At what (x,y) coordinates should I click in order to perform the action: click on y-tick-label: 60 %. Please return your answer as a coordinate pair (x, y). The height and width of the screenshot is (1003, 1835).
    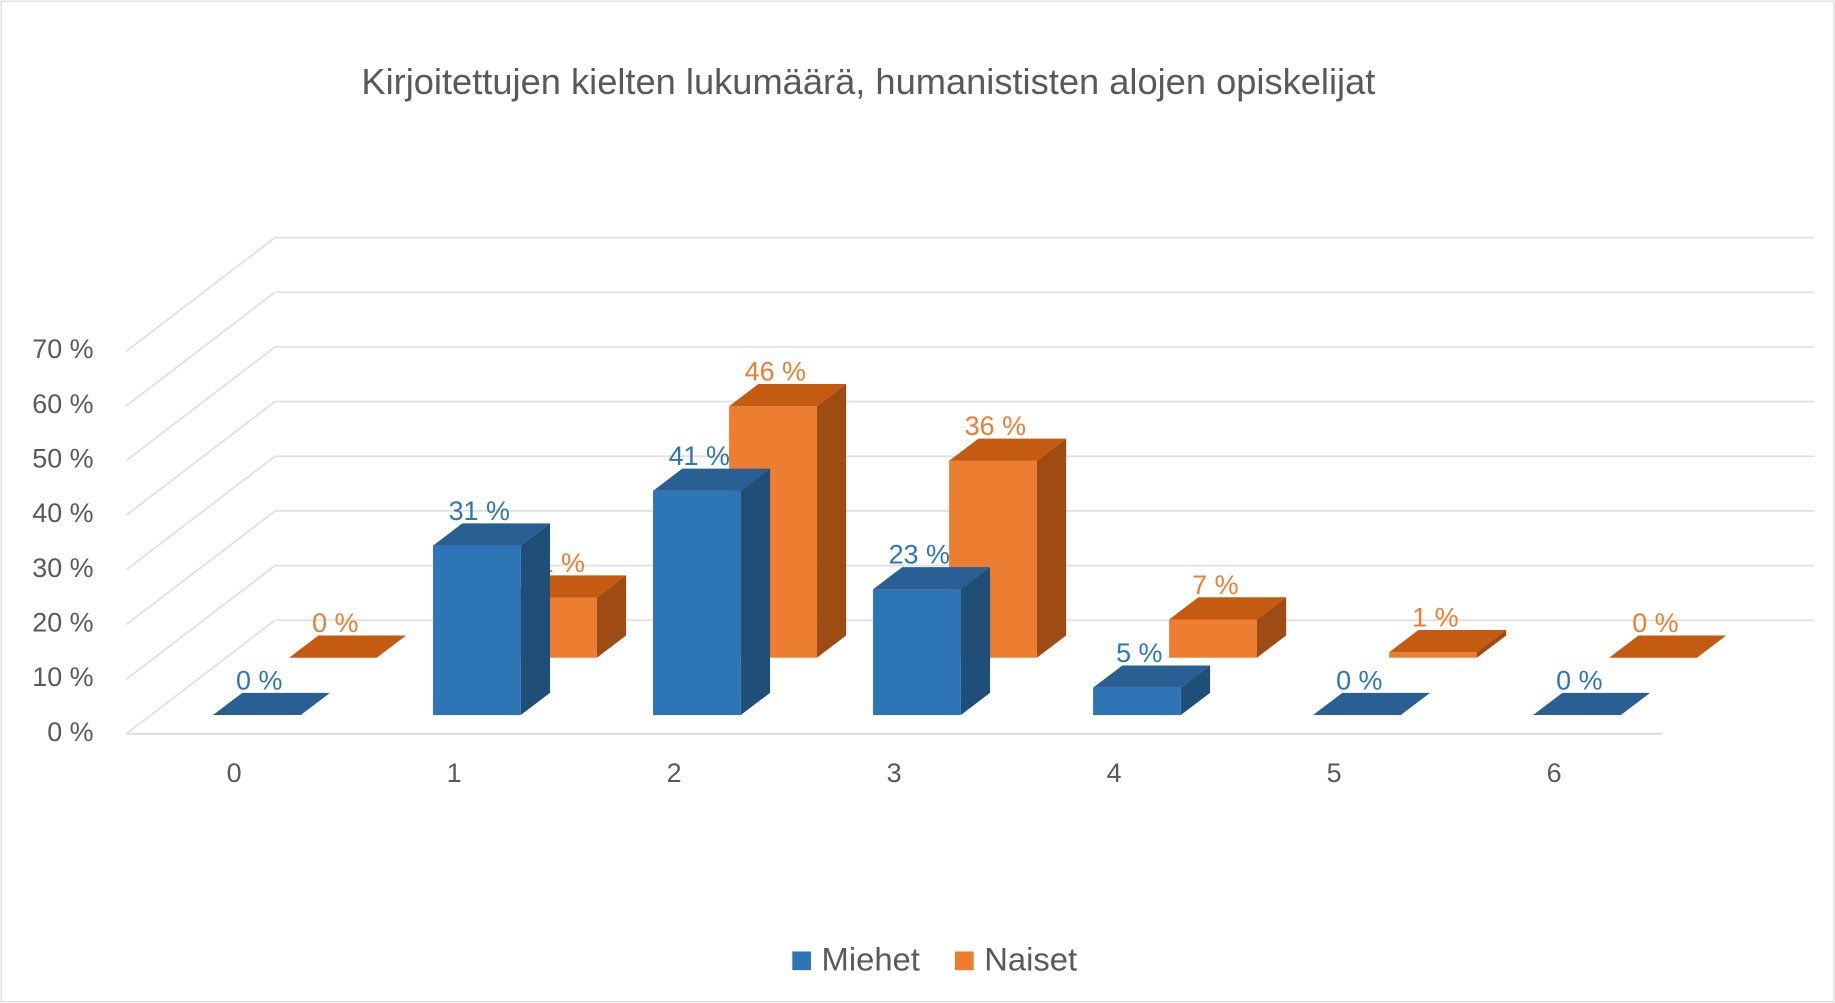
    Looking at the image, I should click on (62, 404).